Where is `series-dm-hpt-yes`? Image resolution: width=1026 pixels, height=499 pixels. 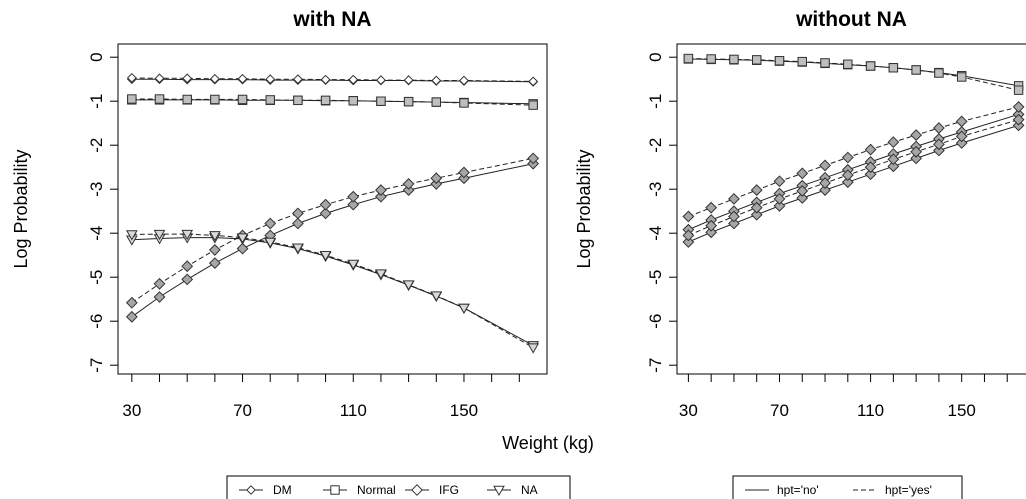
series-dm-hpt-yes is located at coordinates (333, 80).